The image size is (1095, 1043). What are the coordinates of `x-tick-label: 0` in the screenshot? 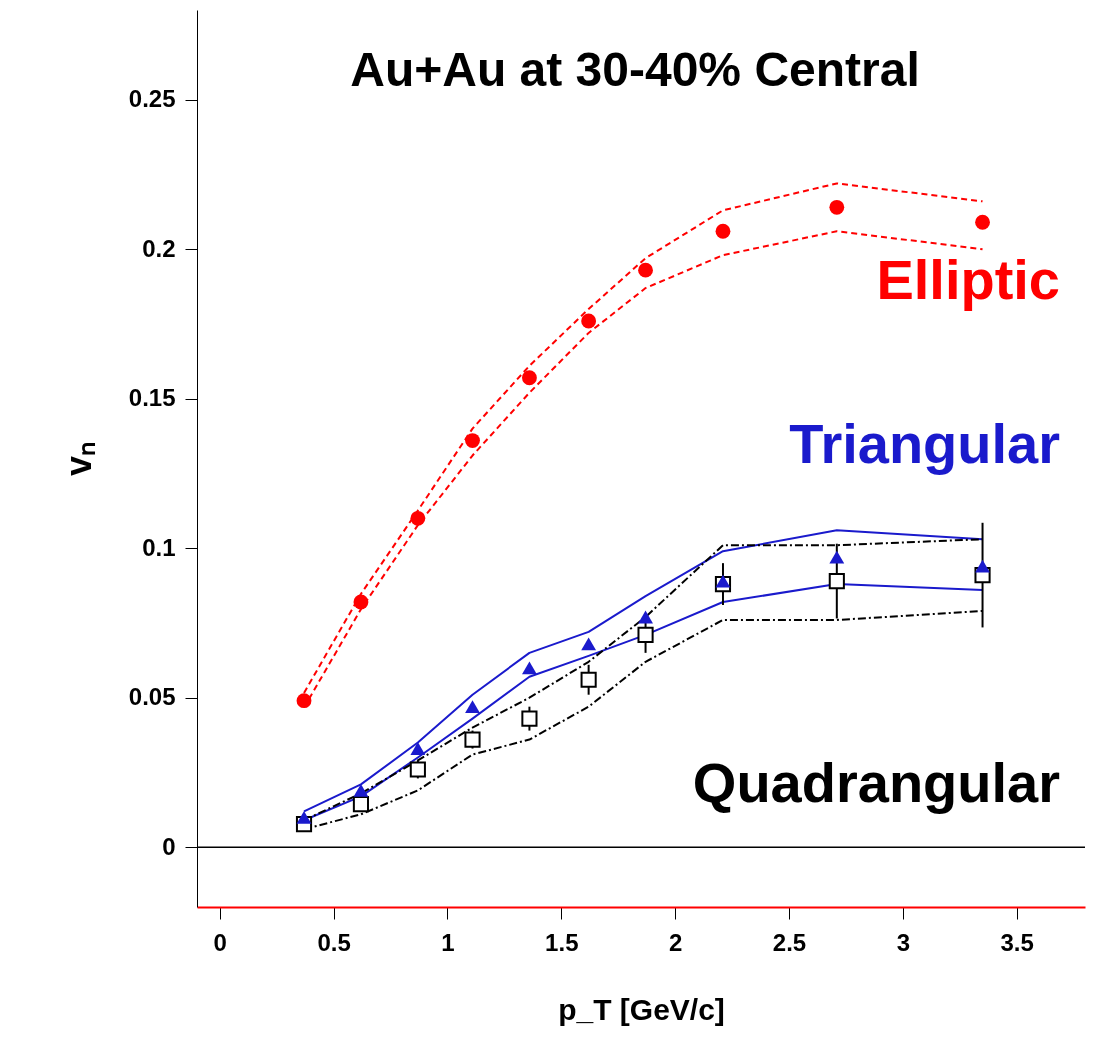 It's located at (220, 942).